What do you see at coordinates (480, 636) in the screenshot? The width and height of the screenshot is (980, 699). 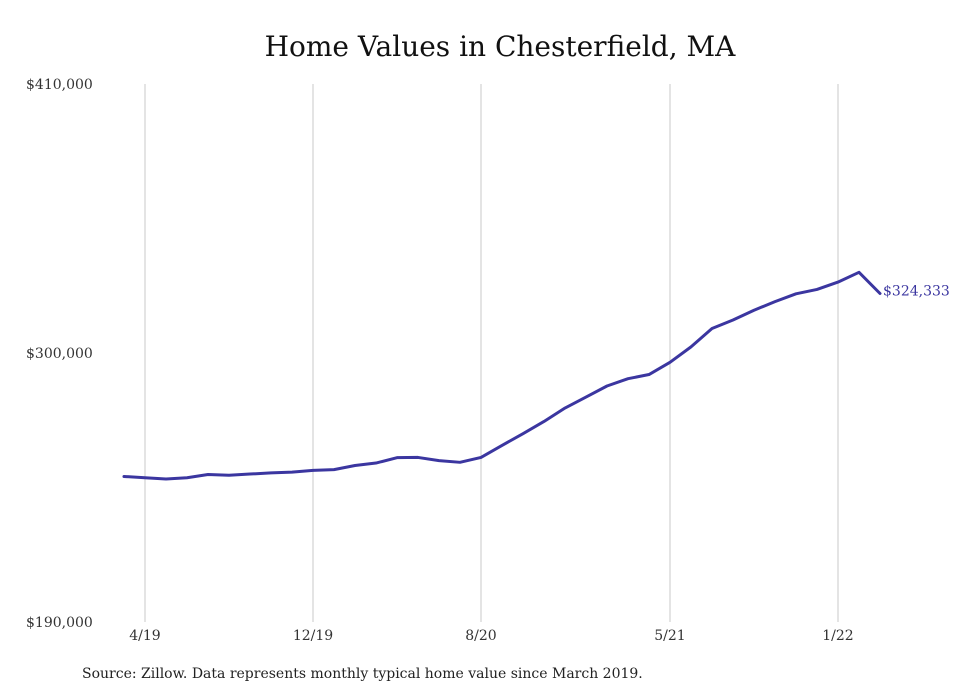 I see `x-tick-label: 8/20` at bounding box center [480, 636].